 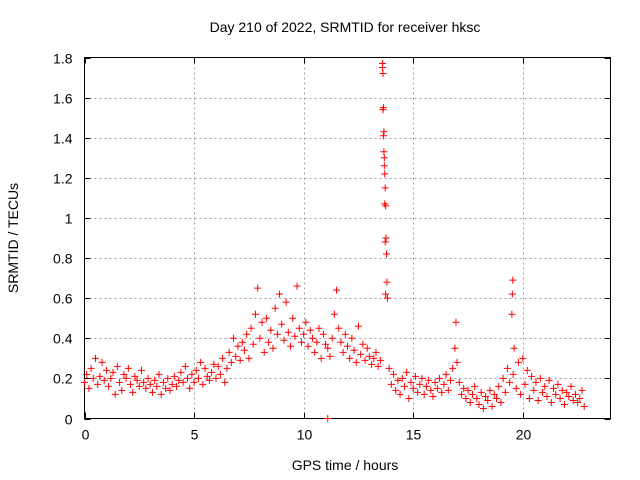 What do you see at coordinates (63, 339) in the screenshot?
I see `y-tick-label: 0.4` at bounding box center [63, 339].